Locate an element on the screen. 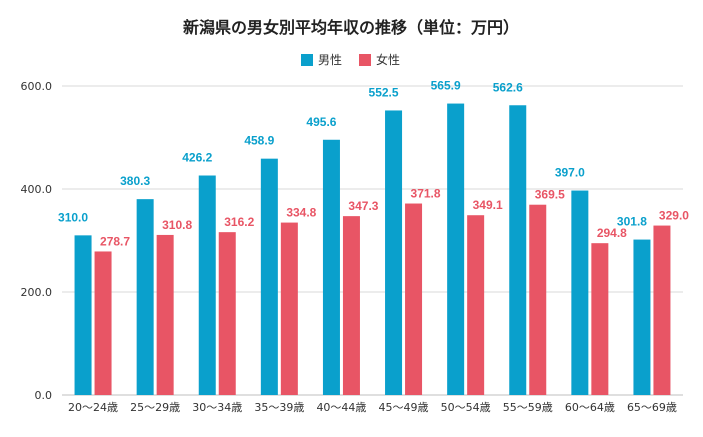 The width and height of the screenshot is (703, 437). data-label-male: 426.2 is located at coordinates (197, 158).